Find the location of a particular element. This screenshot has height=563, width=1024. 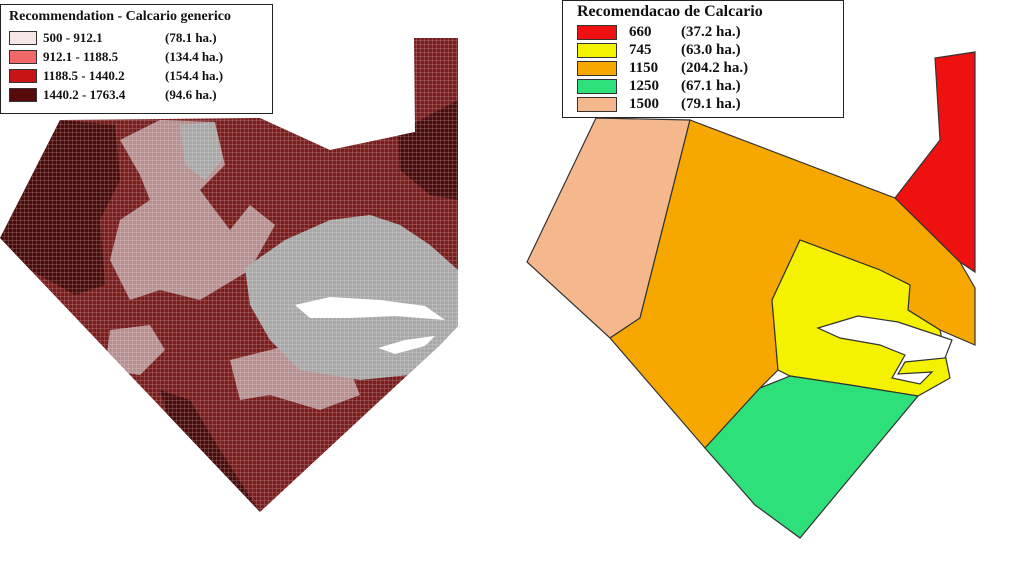

right-white-gap is located at coordinates (884, 350).